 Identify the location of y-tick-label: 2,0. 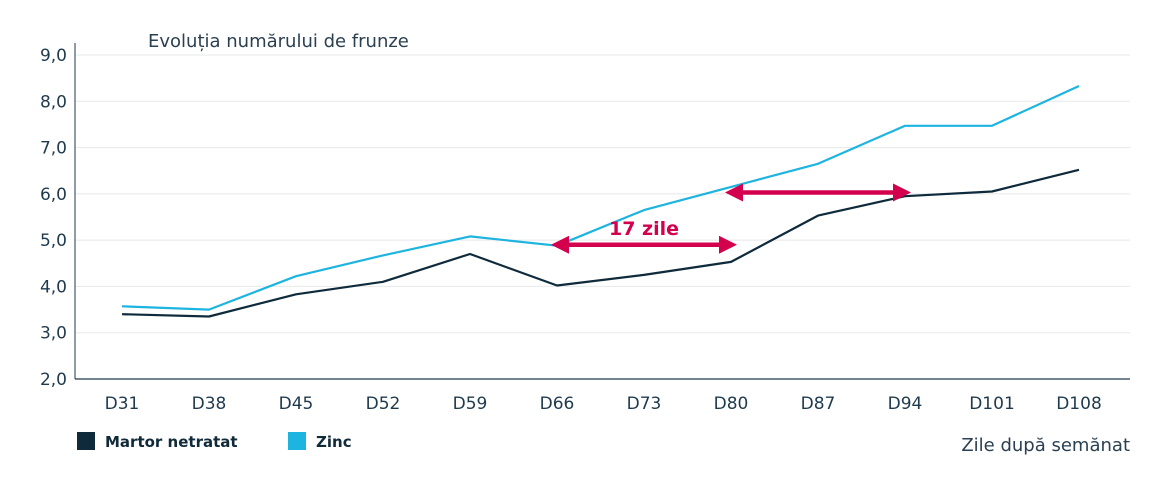
(53, 380).